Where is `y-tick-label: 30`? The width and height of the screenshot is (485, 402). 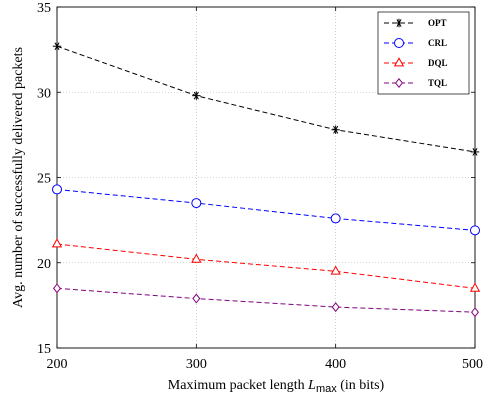
y-tick-label: 30 is located at coordinates (44, 93).